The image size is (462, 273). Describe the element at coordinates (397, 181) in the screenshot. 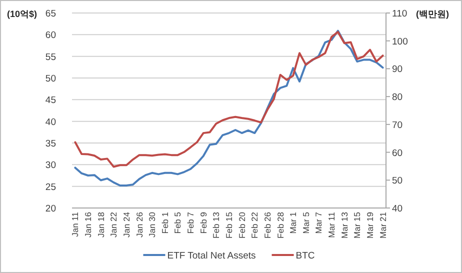

I see `y2-tick-label: 50` at that location.